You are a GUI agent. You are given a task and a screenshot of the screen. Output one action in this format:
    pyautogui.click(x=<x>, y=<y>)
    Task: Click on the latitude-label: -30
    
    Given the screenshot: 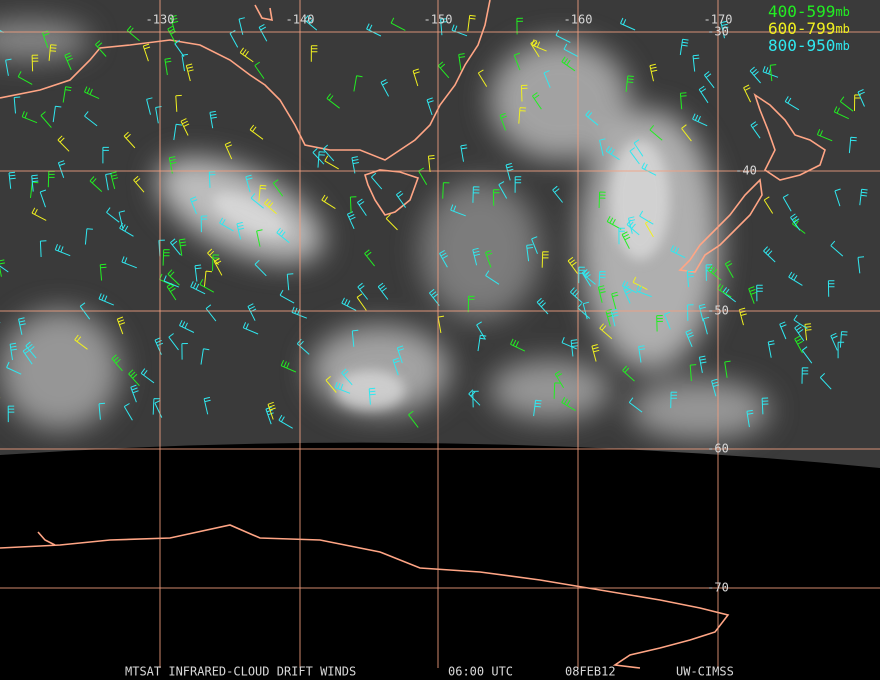 What is the action you would take?
    pyautogui.click(x=718, y=32)
    